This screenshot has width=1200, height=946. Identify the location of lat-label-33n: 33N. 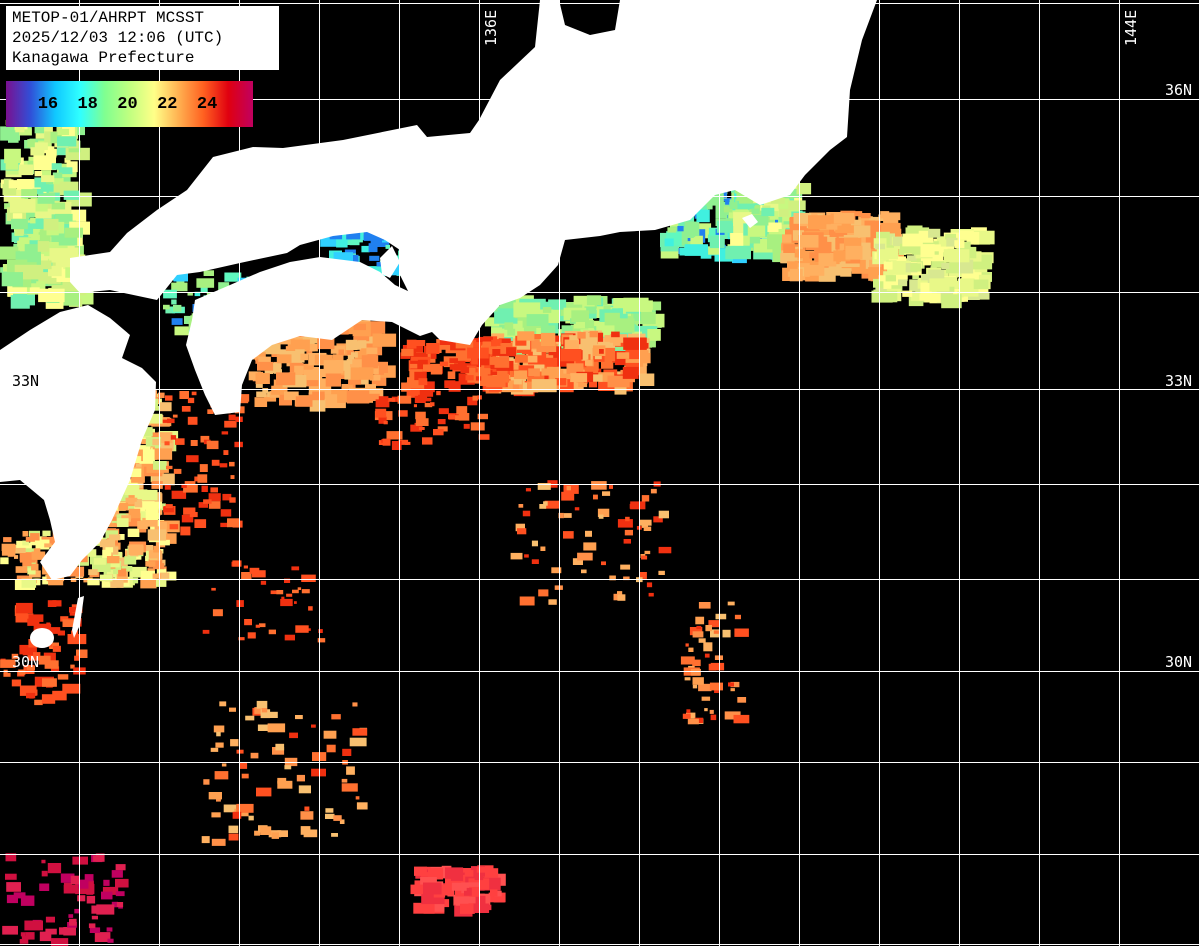
(1179, 381).